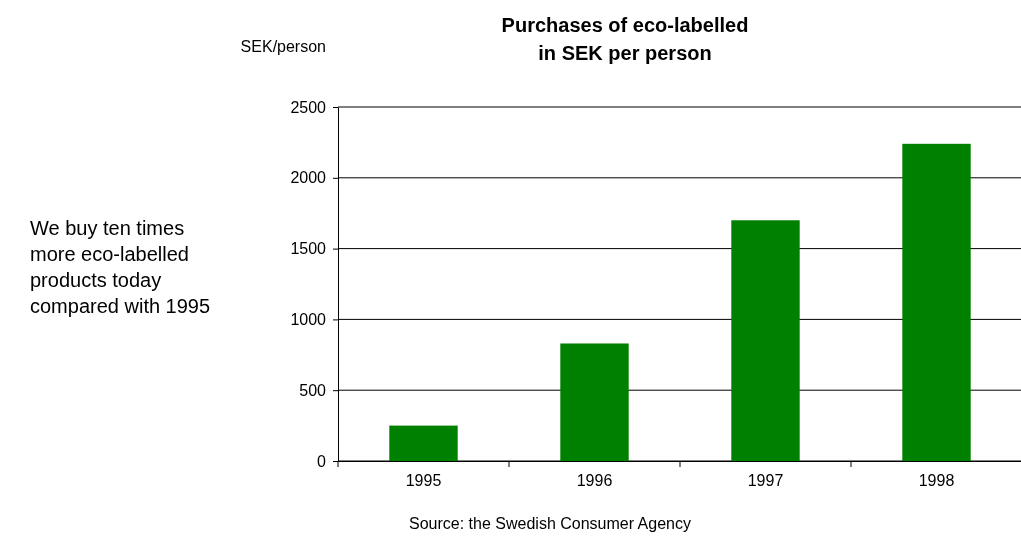  What do you see at coordinates (550, 523) in the screenshot?
I see `source-note: Source: the Swedish Consumer Agency` at bounding box center [550, 523].